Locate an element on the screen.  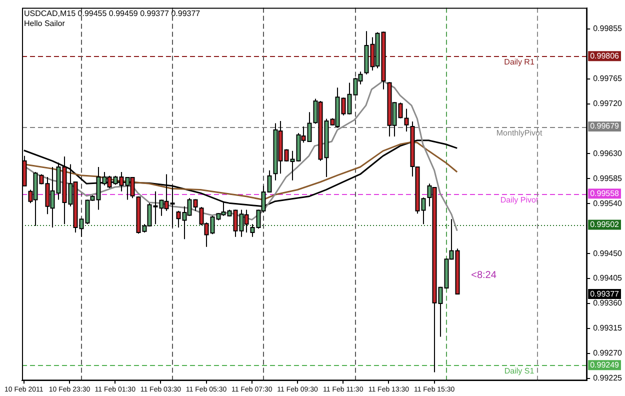
y-tick-label: 0.99540 is located at coordinates (608, 203).